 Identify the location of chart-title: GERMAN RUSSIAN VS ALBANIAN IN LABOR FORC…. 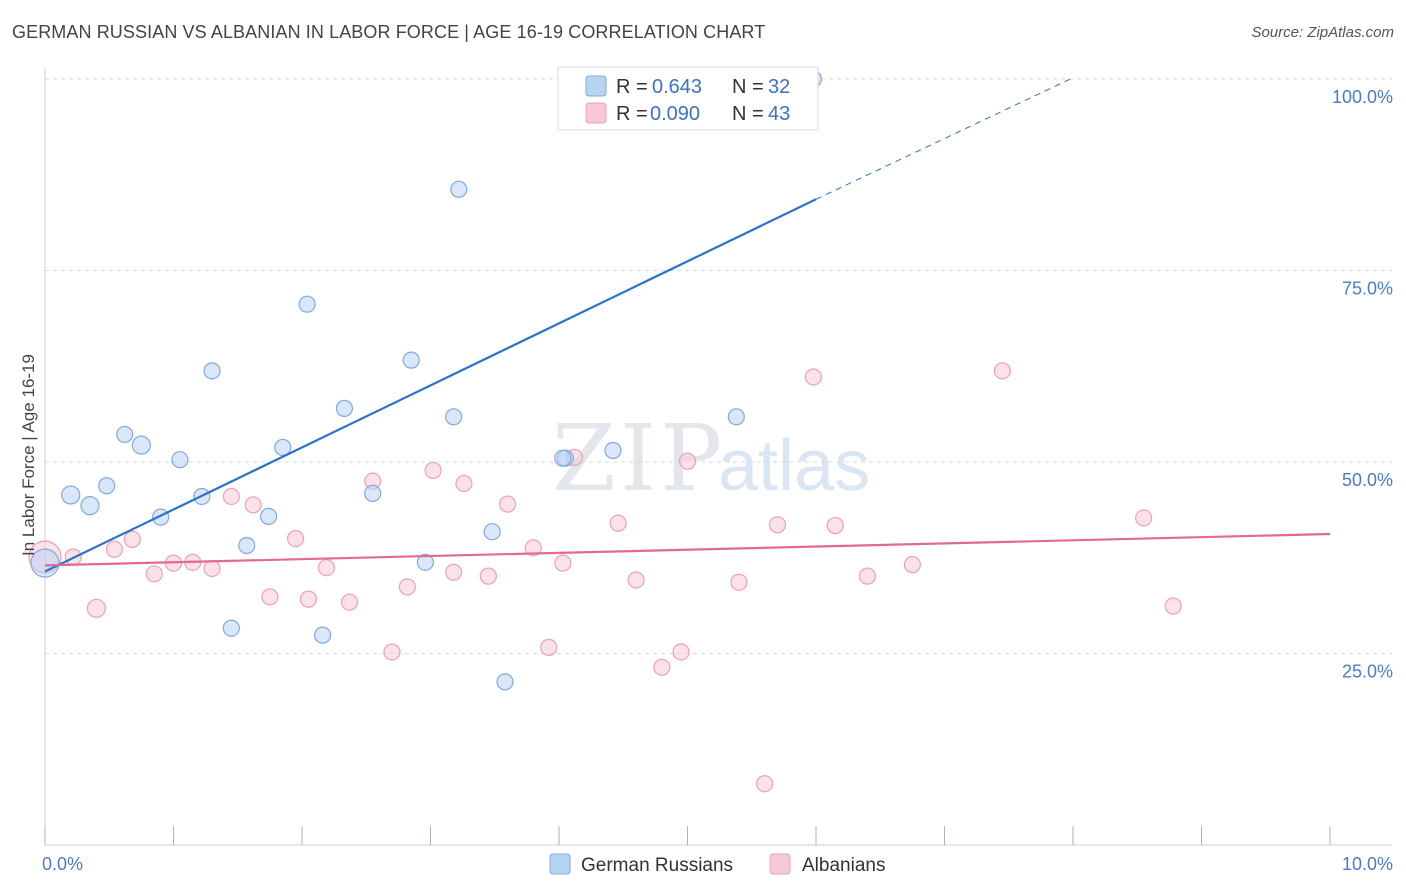
(389, 32).